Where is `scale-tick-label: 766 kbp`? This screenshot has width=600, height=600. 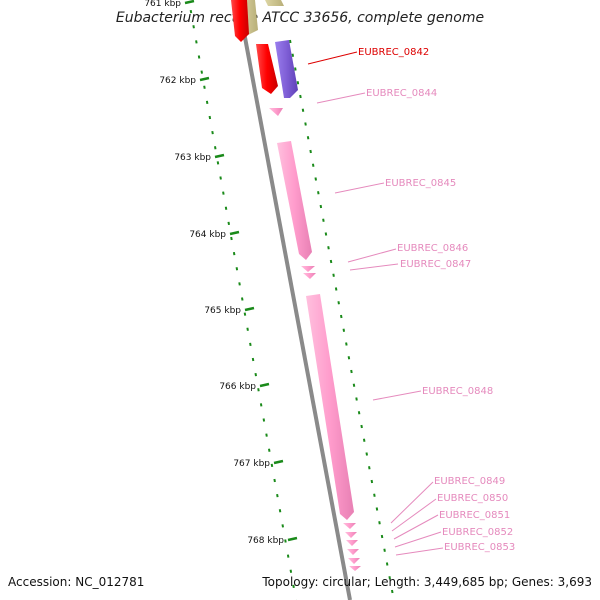
scale-tick-label: 766 kbp is located at coordinates (237, 387).